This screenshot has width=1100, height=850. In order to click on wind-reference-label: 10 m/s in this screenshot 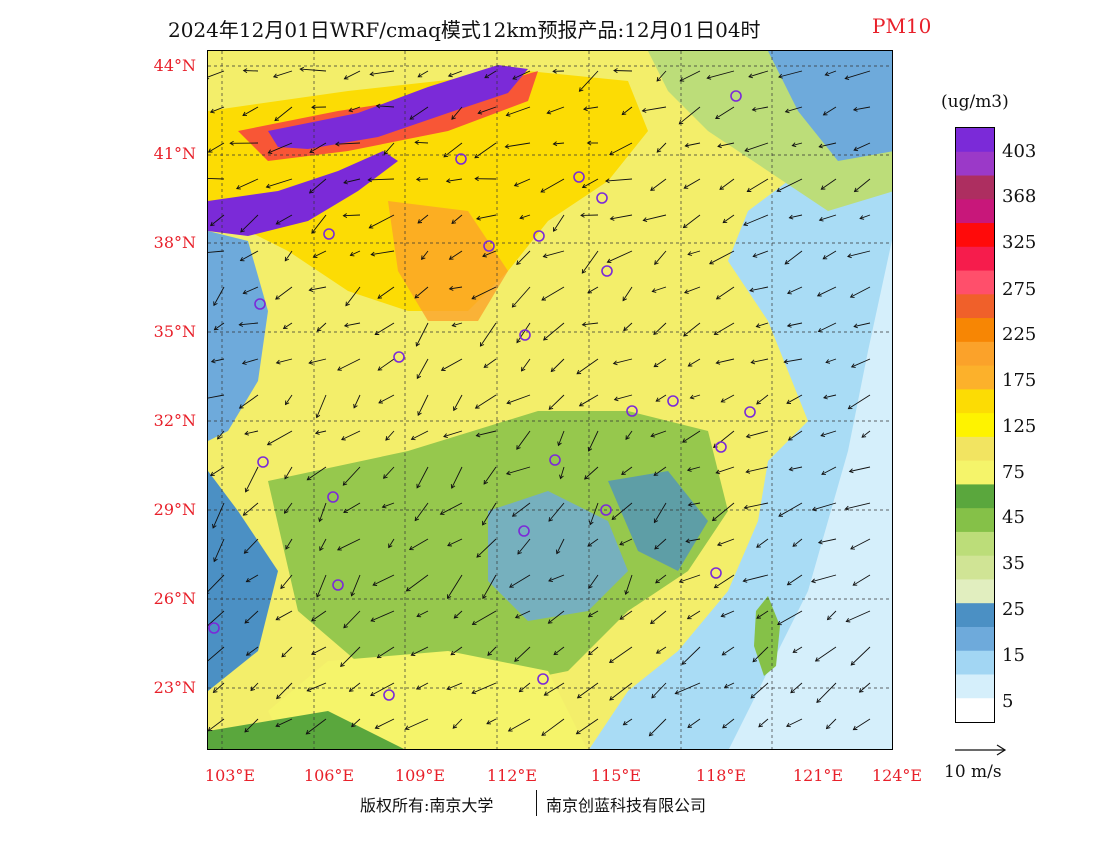, I will do `click(973, 772)`.